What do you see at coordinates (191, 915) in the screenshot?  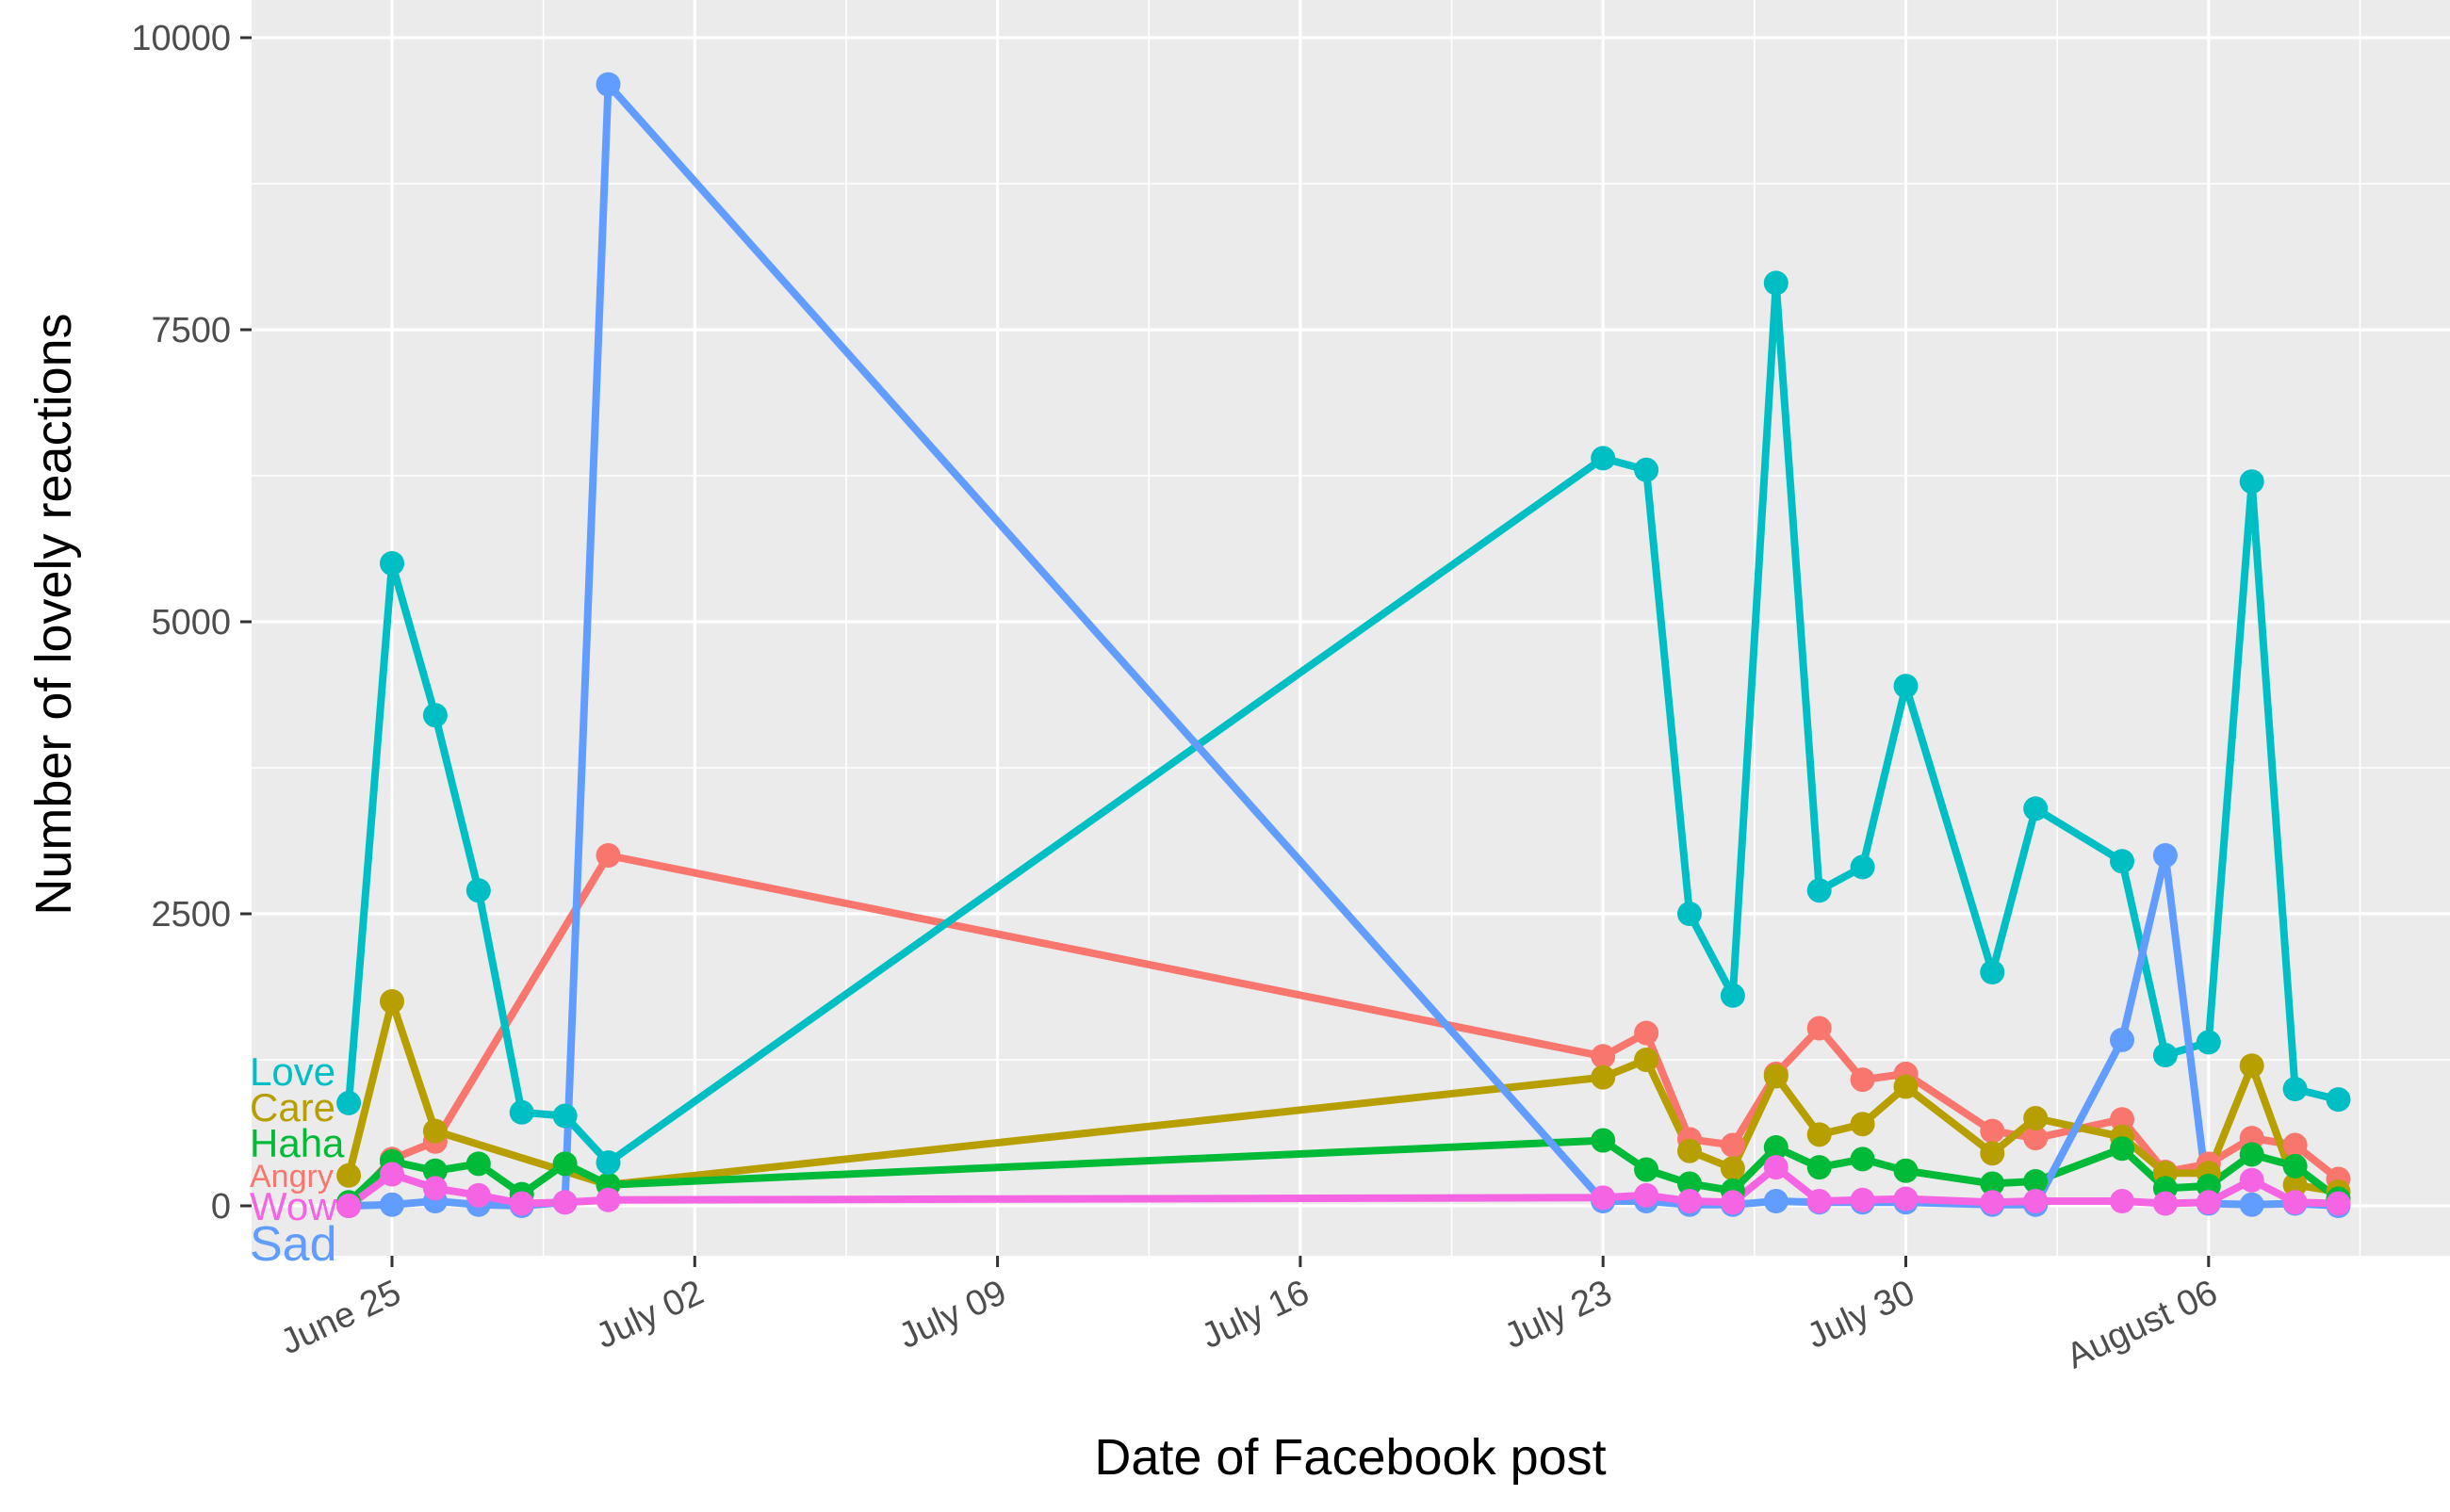 I see `y-tick-label: 2500` at bounding box center [191, 915].